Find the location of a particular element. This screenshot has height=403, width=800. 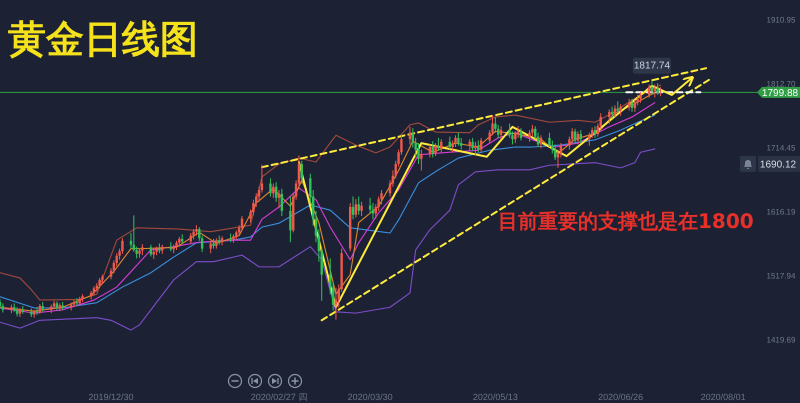

ref-line-label: 1799.88 is located at coordinates (780, 93).